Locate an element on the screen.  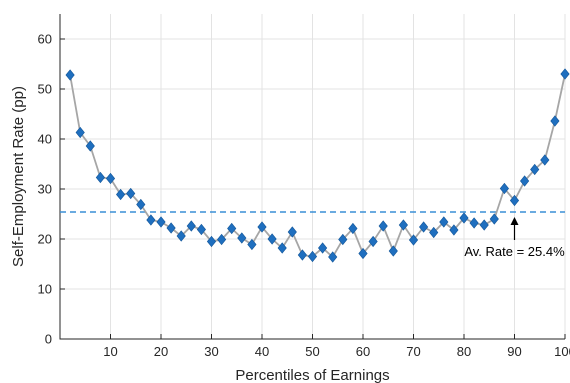
y-tick-label: 20 is located at coordinates (45, 239).